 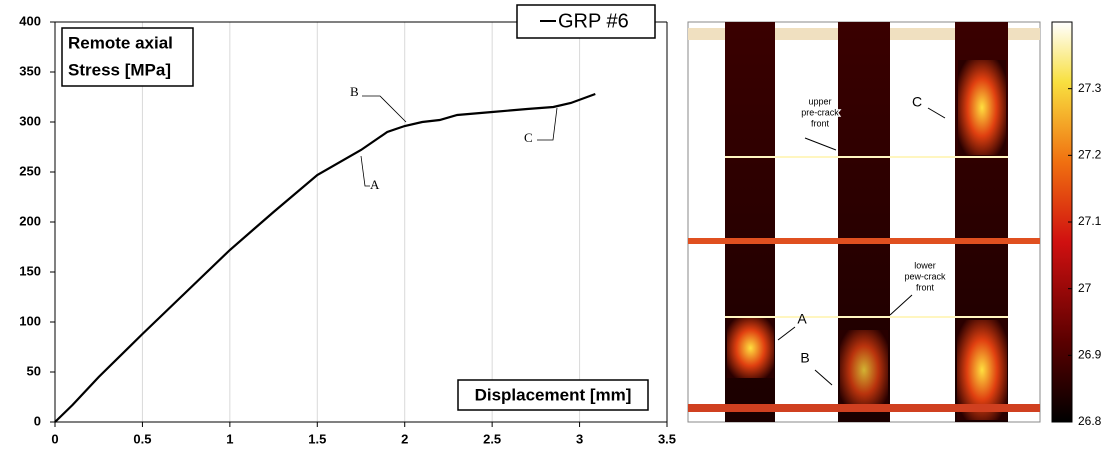 I want to click on x-tick-label: 1.5, so click(x=317, y=438).